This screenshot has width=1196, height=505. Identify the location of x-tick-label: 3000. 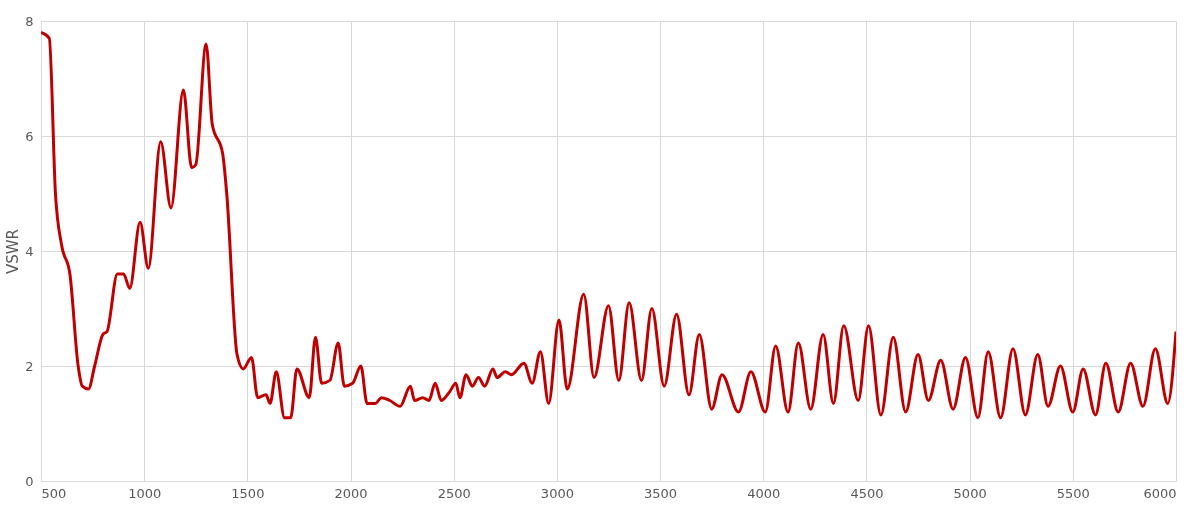
(557, 493).